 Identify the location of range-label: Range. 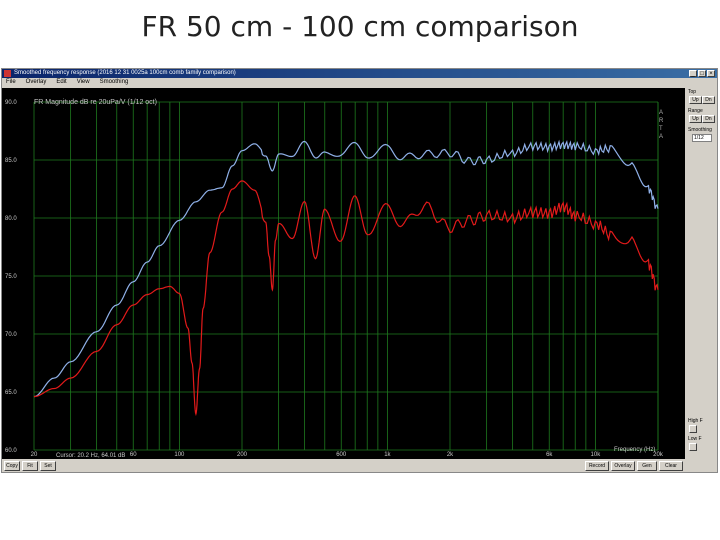
(695, 111).